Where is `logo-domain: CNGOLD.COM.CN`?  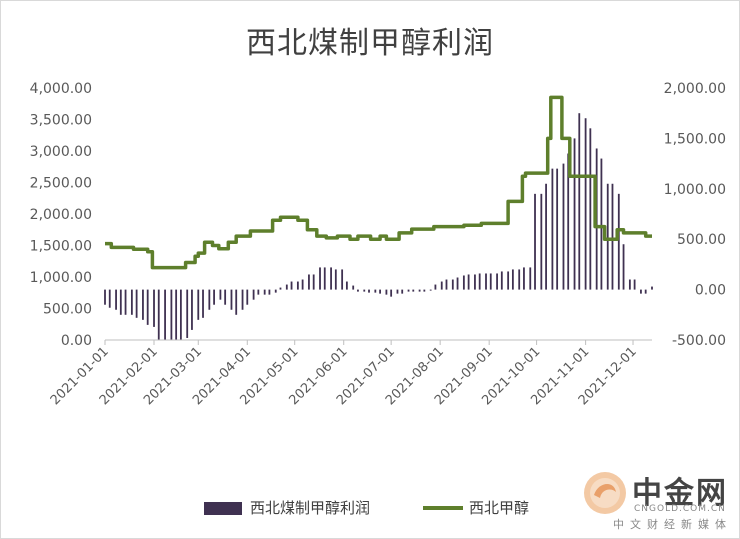 logo-domain: CNGOLD.COM.CN is located at coordinates (680, 509).